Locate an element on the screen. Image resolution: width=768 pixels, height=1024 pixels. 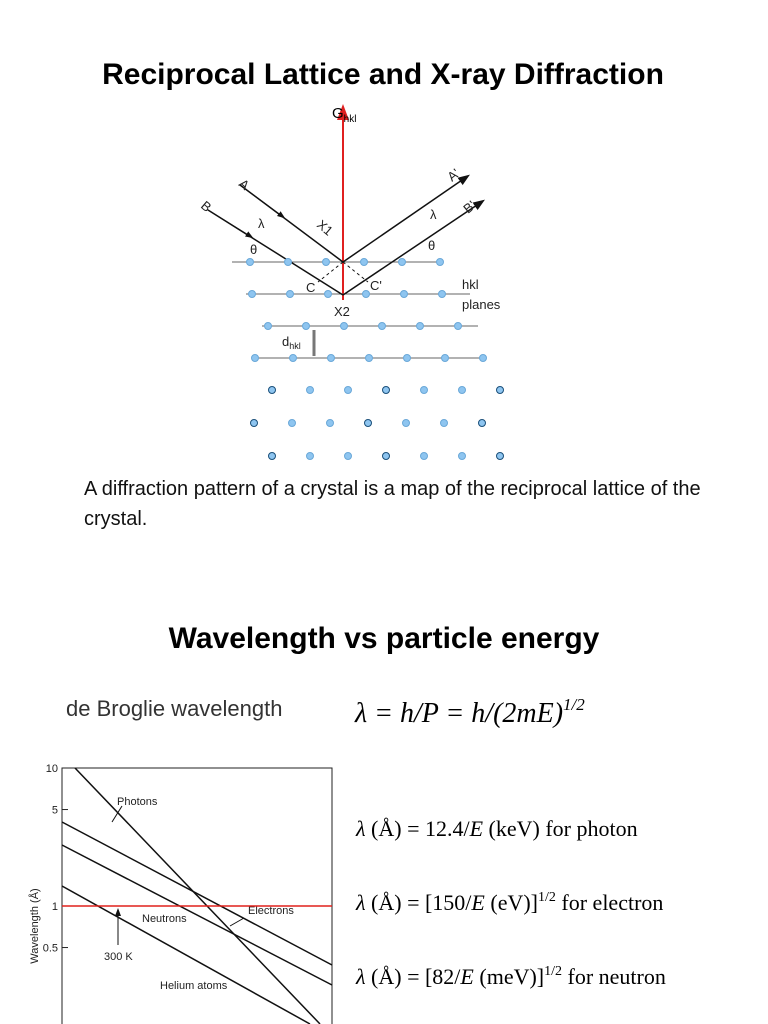
y-tick-label: 1 is located at coordinates (55, 907).